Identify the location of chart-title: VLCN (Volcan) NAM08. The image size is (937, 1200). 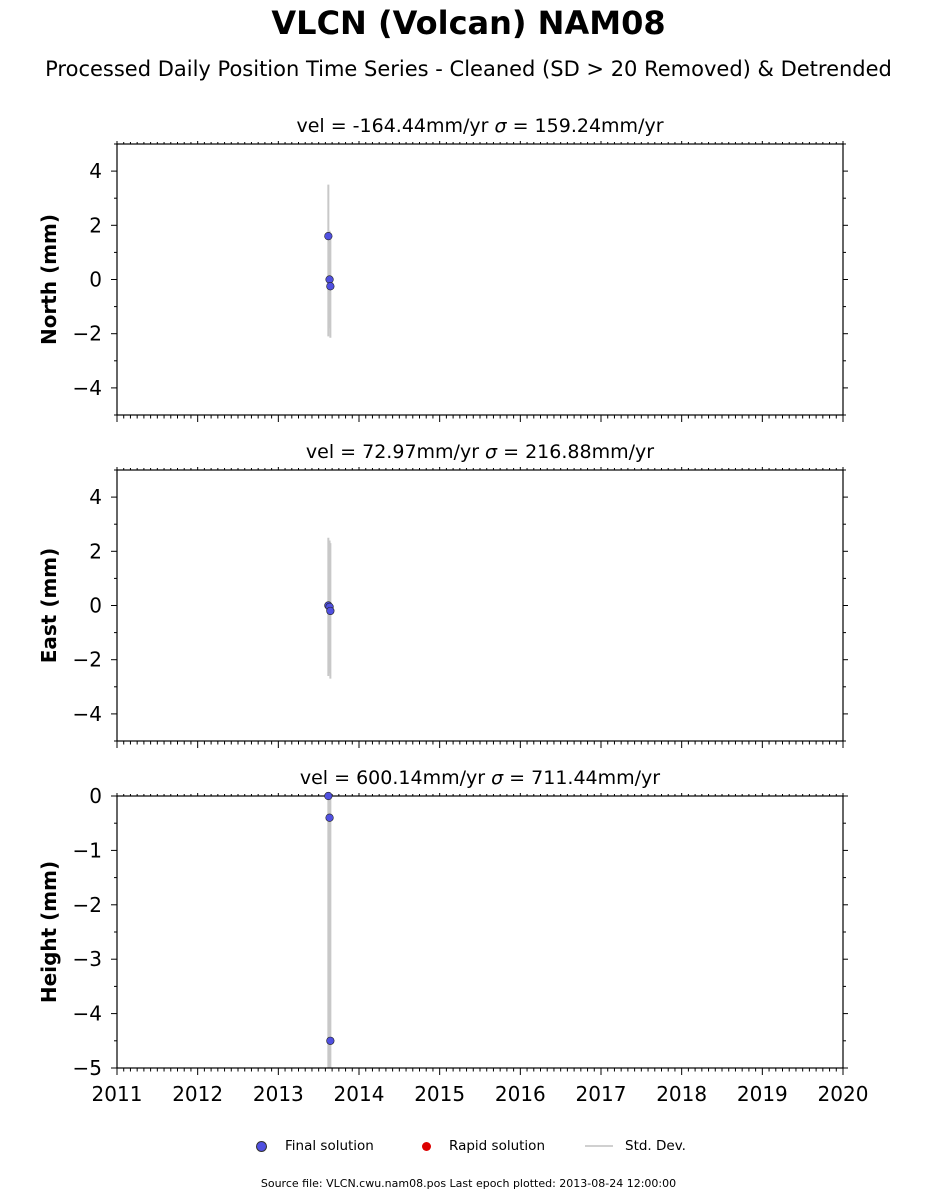
(468, 23).